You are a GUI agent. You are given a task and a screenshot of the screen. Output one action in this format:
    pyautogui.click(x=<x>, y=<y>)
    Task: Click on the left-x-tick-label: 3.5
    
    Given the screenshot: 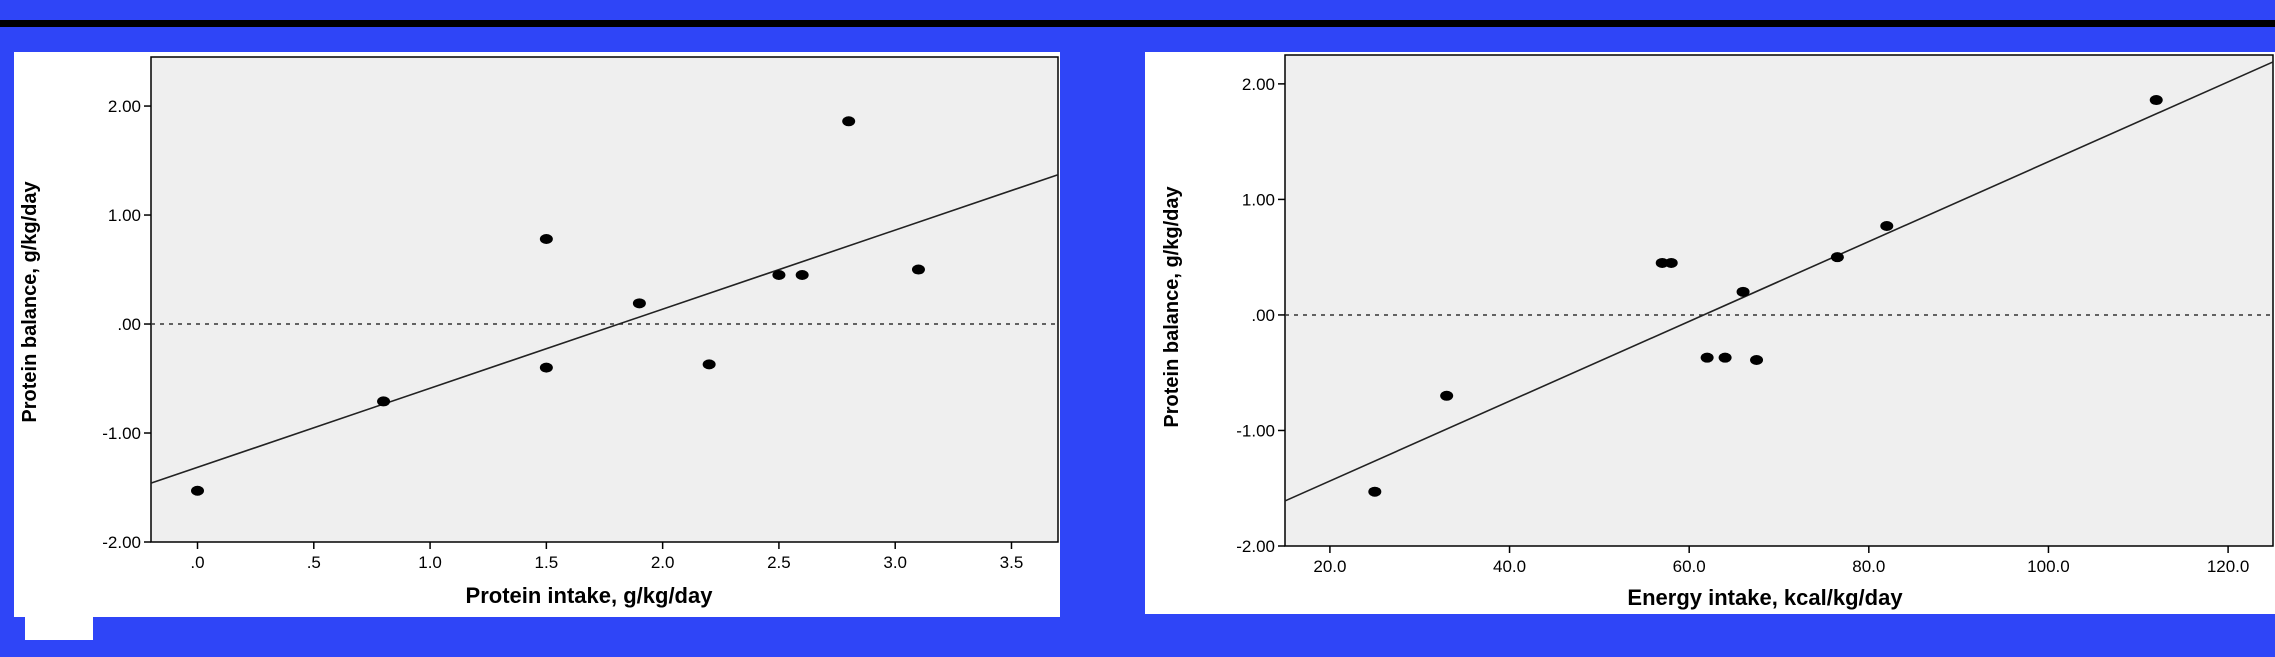 What is the action you would take?
    pyautogui.click(x=1012, y=562)
    